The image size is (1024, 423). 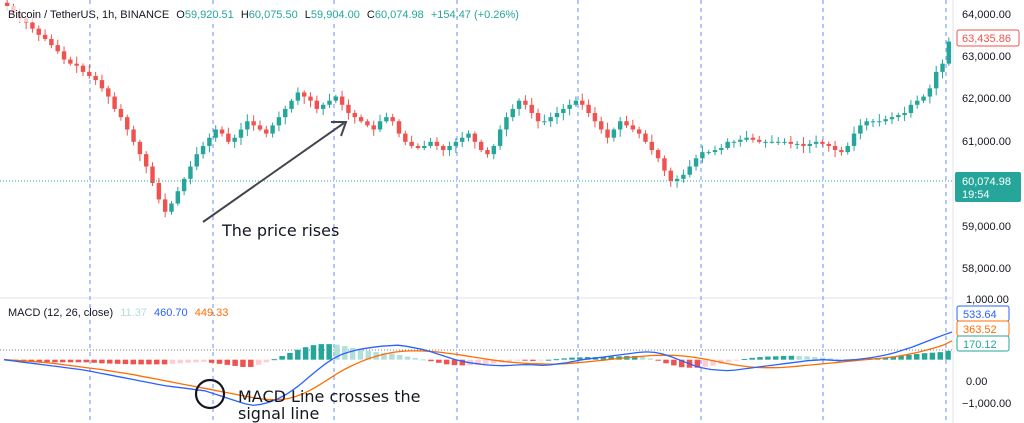 What do you see at coordinates (273, 172) in the screenshot?
I see `trend-arrow-line` at bounding box center [273, 172].